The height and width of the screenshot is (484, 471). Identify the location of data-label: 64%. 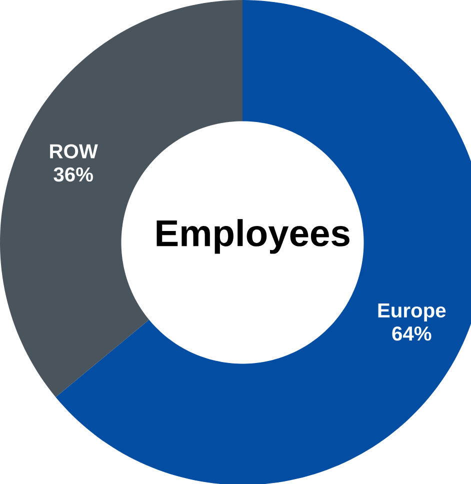
(412, 333).